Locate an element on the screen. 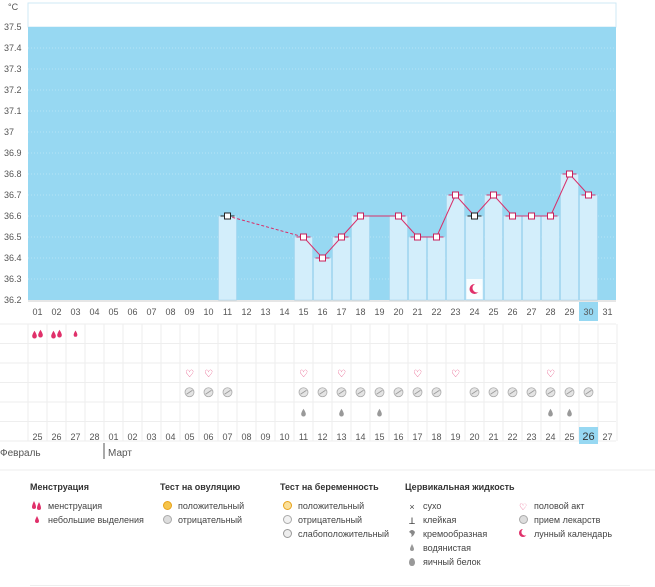 The height and width of the screenshot is (587, 655). calendar-date-label: 07 is located at coordinates (227, 437).